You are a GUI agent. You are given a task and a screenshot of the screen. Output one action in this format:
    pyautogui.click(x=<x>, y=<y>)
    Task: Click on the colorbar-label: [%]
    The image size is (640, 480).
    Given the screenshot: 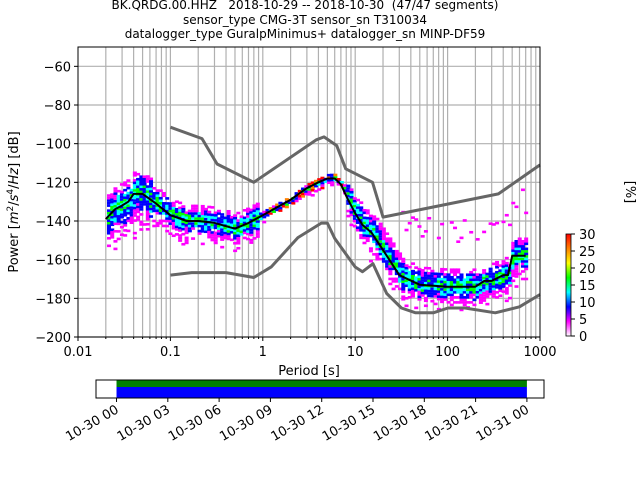 What is the action you would take?
    pyautogui.click(x=629, y=192)
    